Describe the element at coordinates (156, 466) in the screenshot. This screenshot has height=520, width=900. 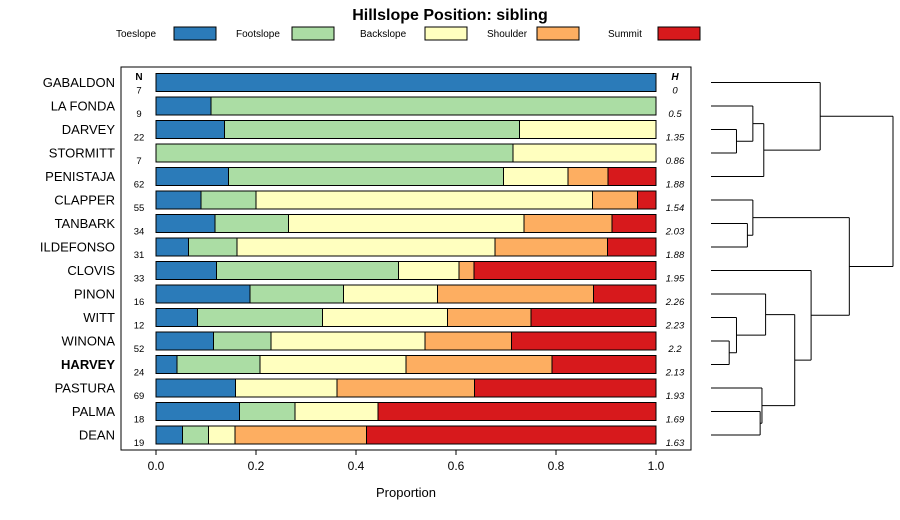
I see `x-tick-label: 0.0` at that location.